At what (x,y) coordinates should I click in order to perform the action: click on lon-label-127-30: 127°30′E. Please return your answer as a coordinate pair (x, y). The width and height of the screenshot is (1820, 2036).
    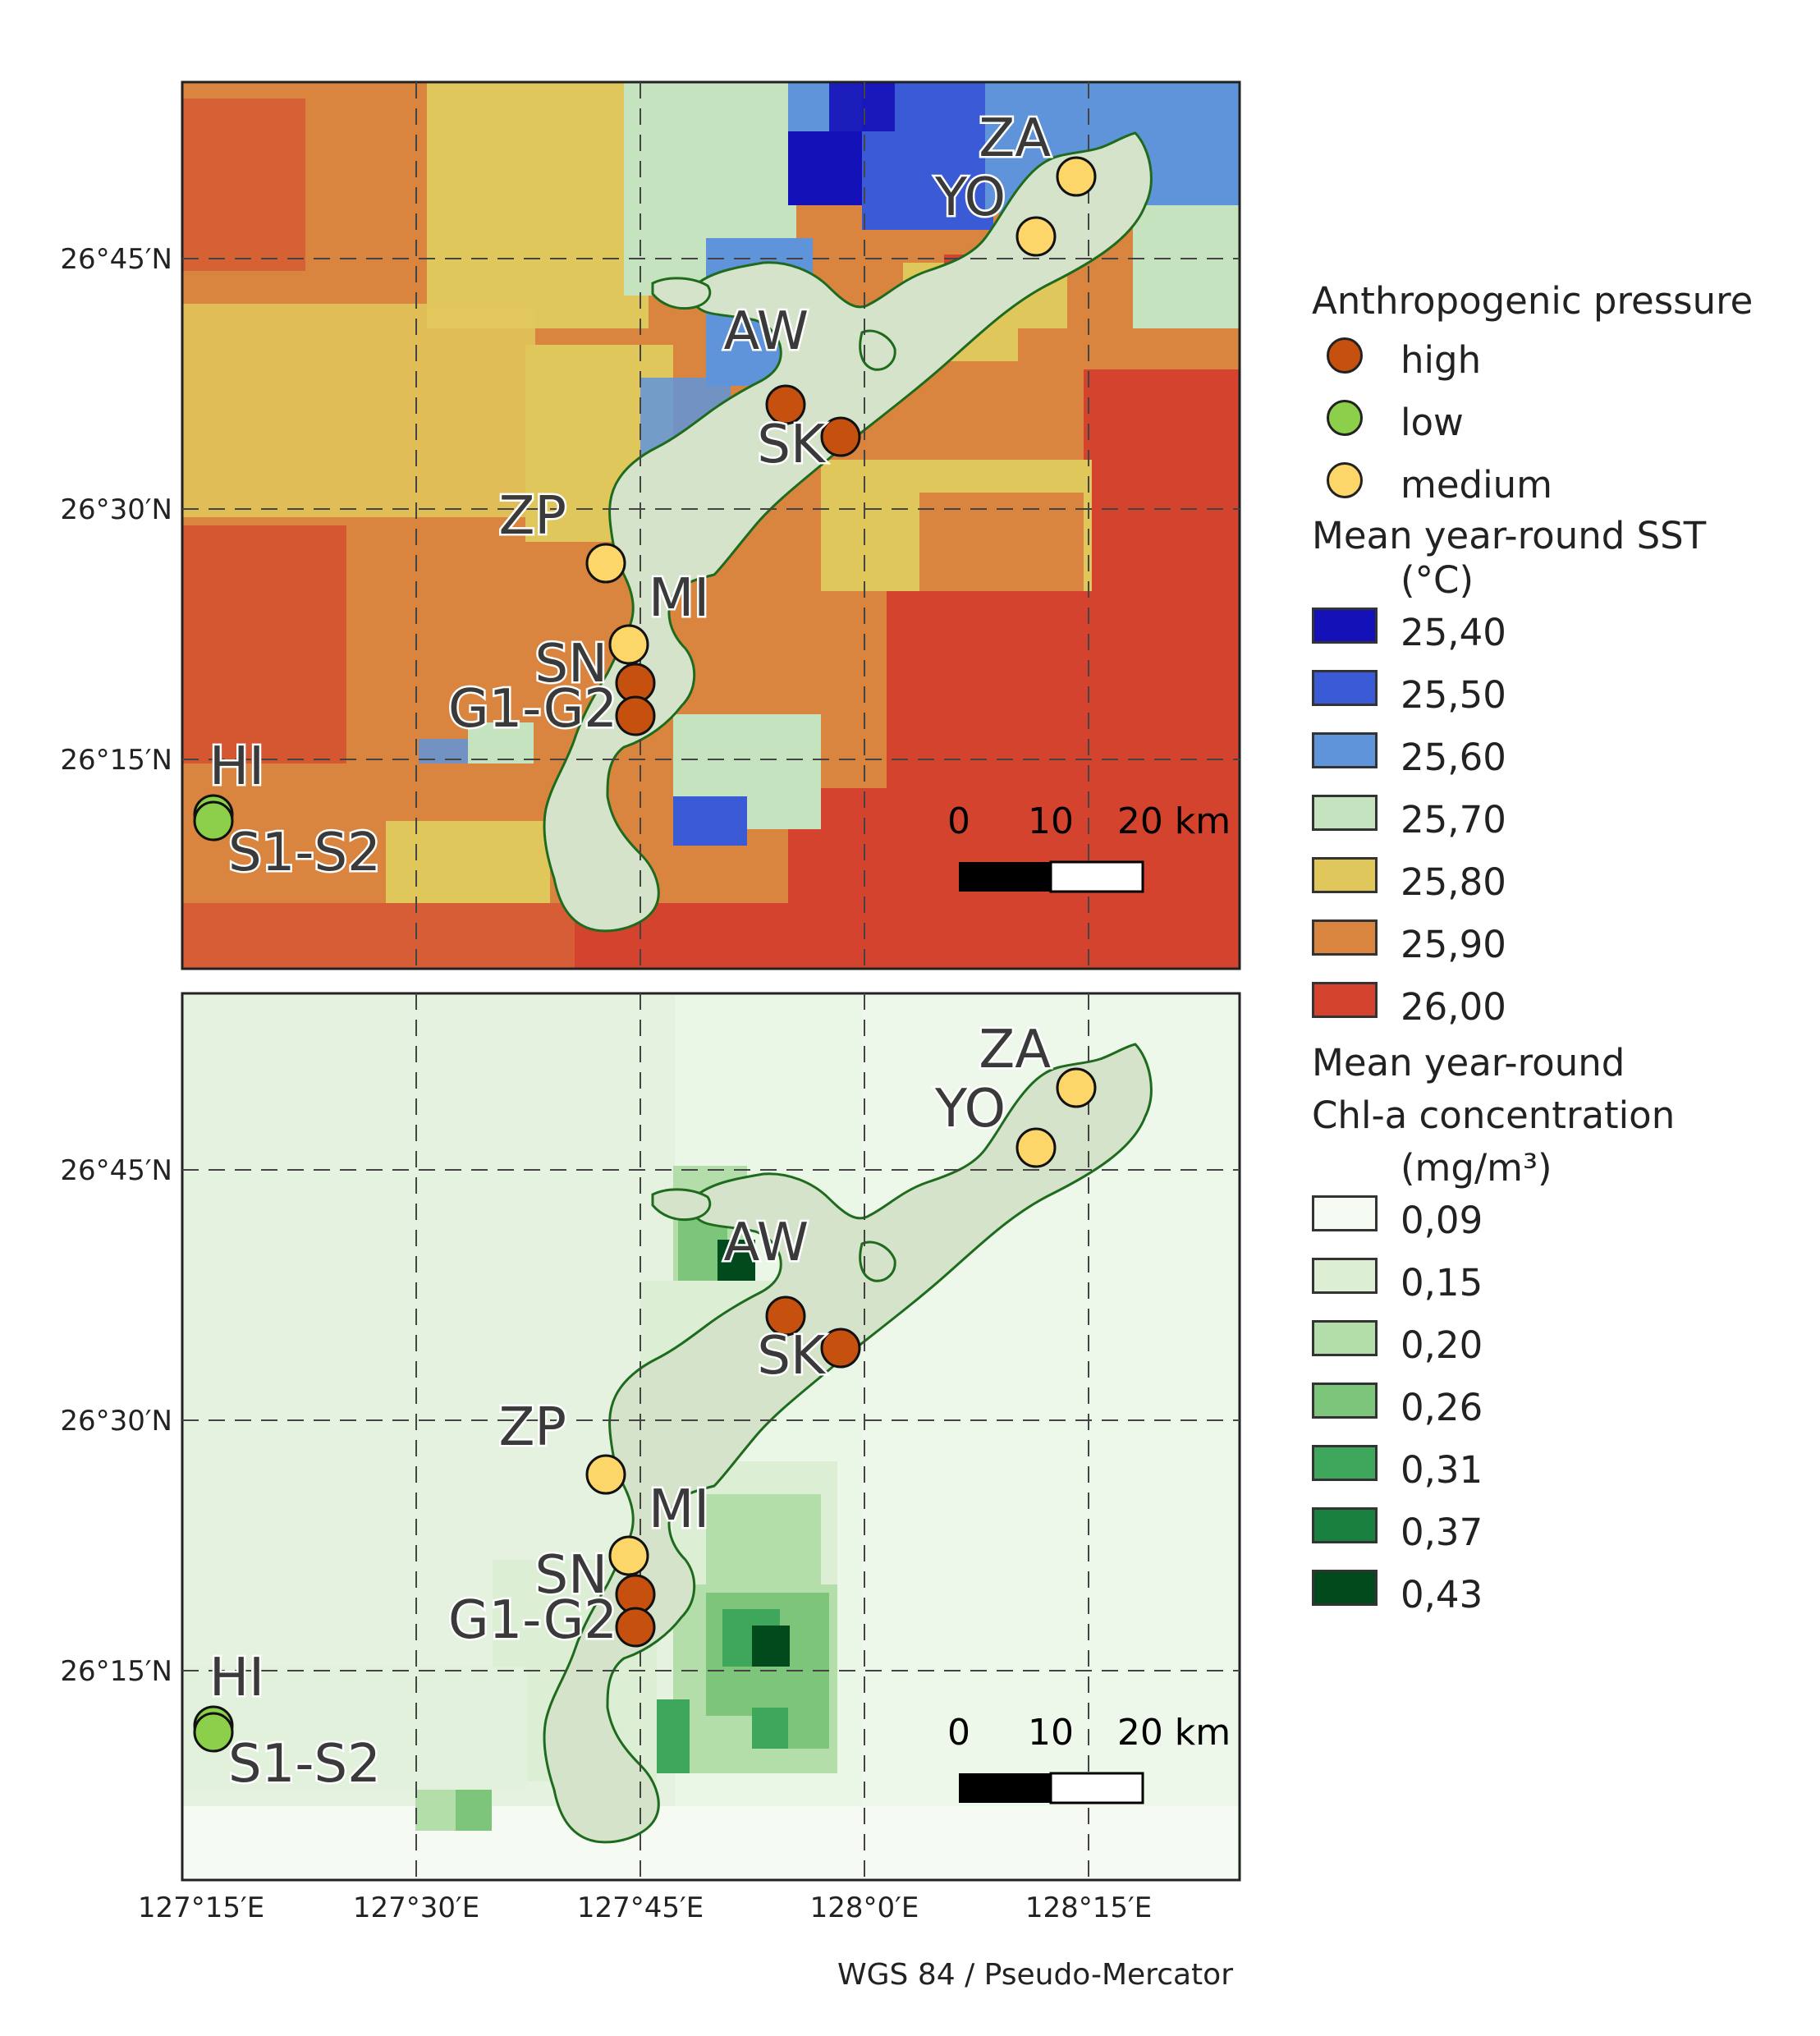
    Looking at the image, I should click on (416, 1908).